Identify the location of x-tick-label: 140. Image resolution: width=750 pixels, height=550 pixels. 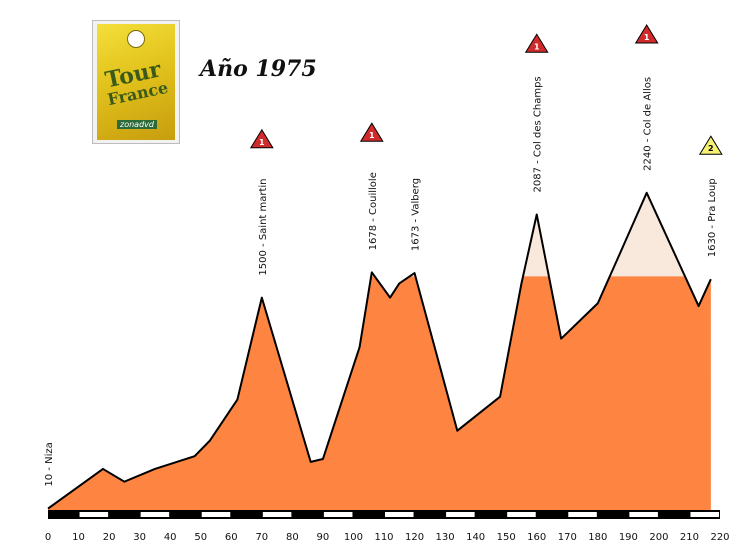
(475, 537).